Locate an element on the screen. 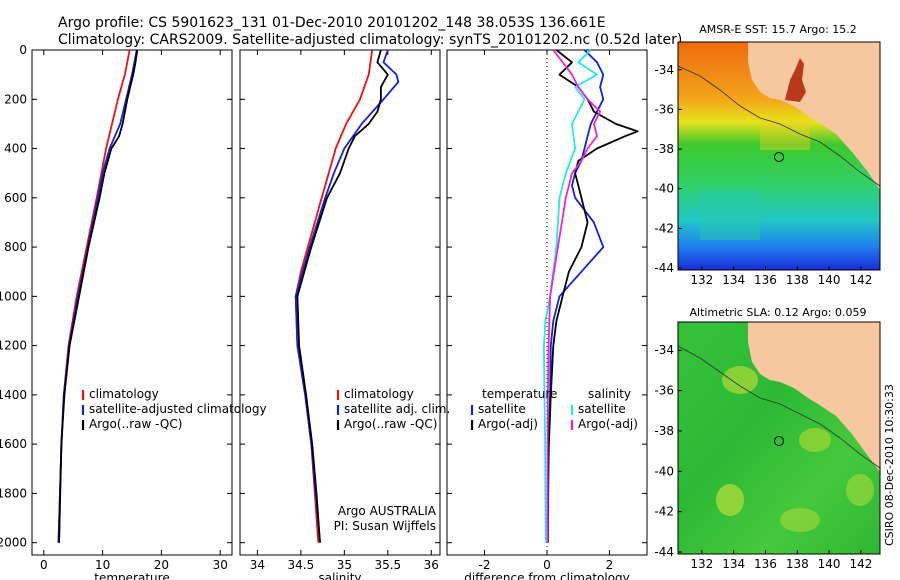 Image resolution: width=900 pixels, height=580 pixels. temperature-ytick-label: 1400 is located at coordinates (13, 395).